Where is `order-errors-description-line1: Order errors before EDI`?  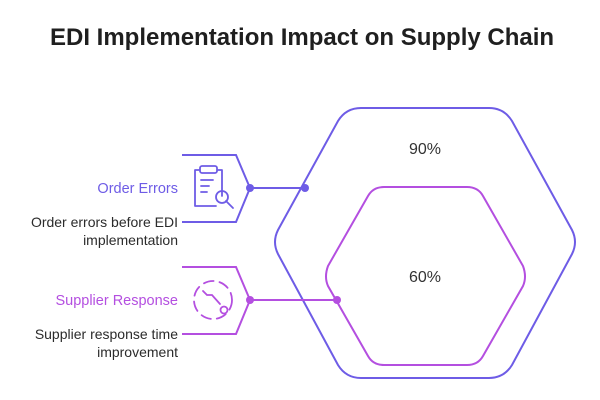 order-errors-description-line1: Order errors before EDI is located at coordinates (104, 222).